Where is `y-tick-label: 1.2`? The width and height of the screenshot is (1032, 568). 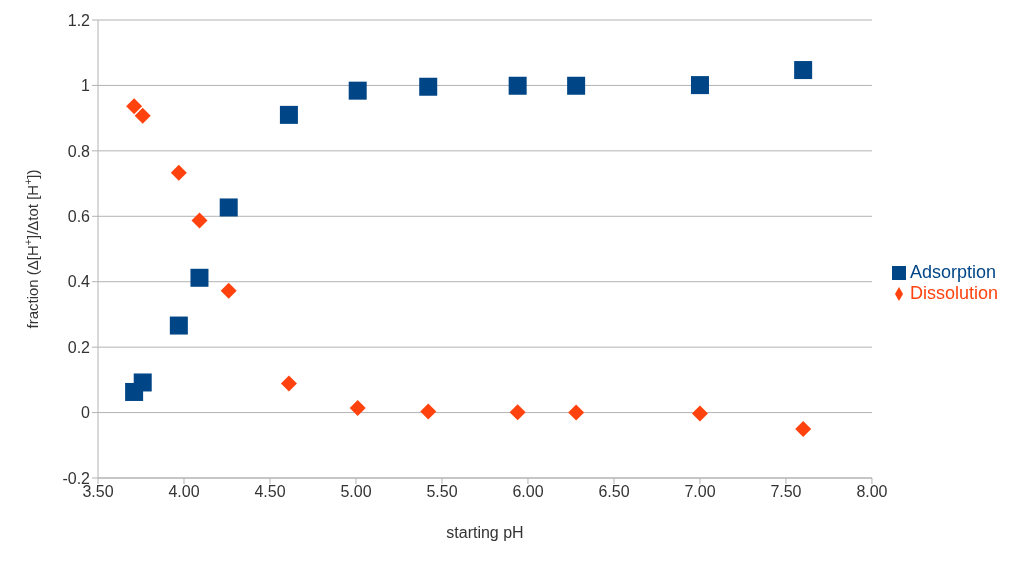
y-tick-label: 1.2 is located at coordinates (79, 20).